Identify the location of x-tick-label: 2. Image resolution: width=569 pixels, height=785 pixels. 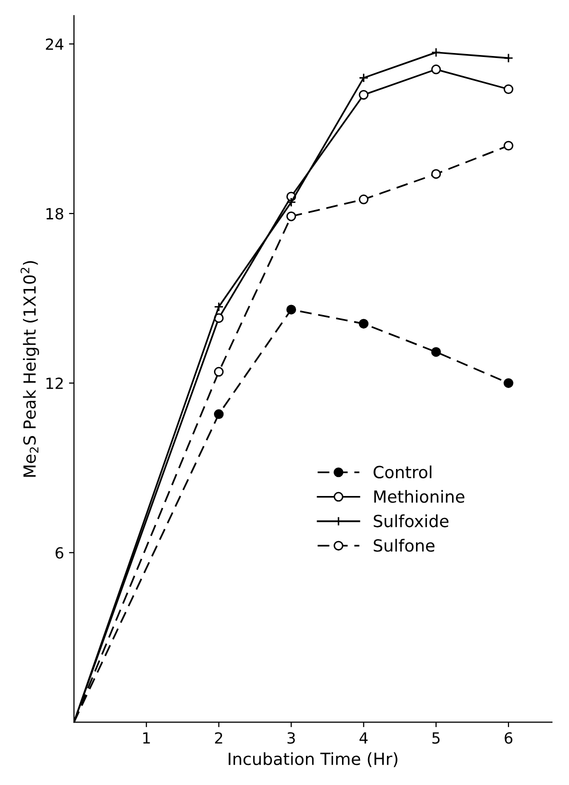
(218, 738).